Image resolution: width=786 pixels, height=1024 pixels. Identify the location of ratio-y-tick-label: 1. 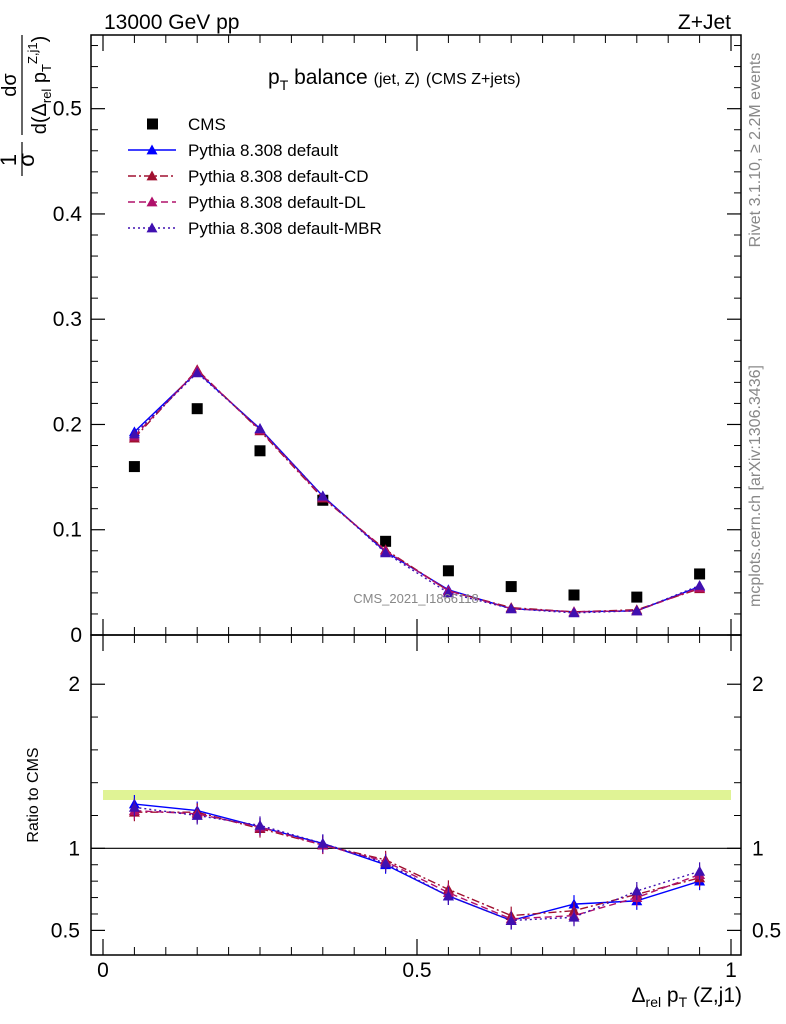
(74, 848).